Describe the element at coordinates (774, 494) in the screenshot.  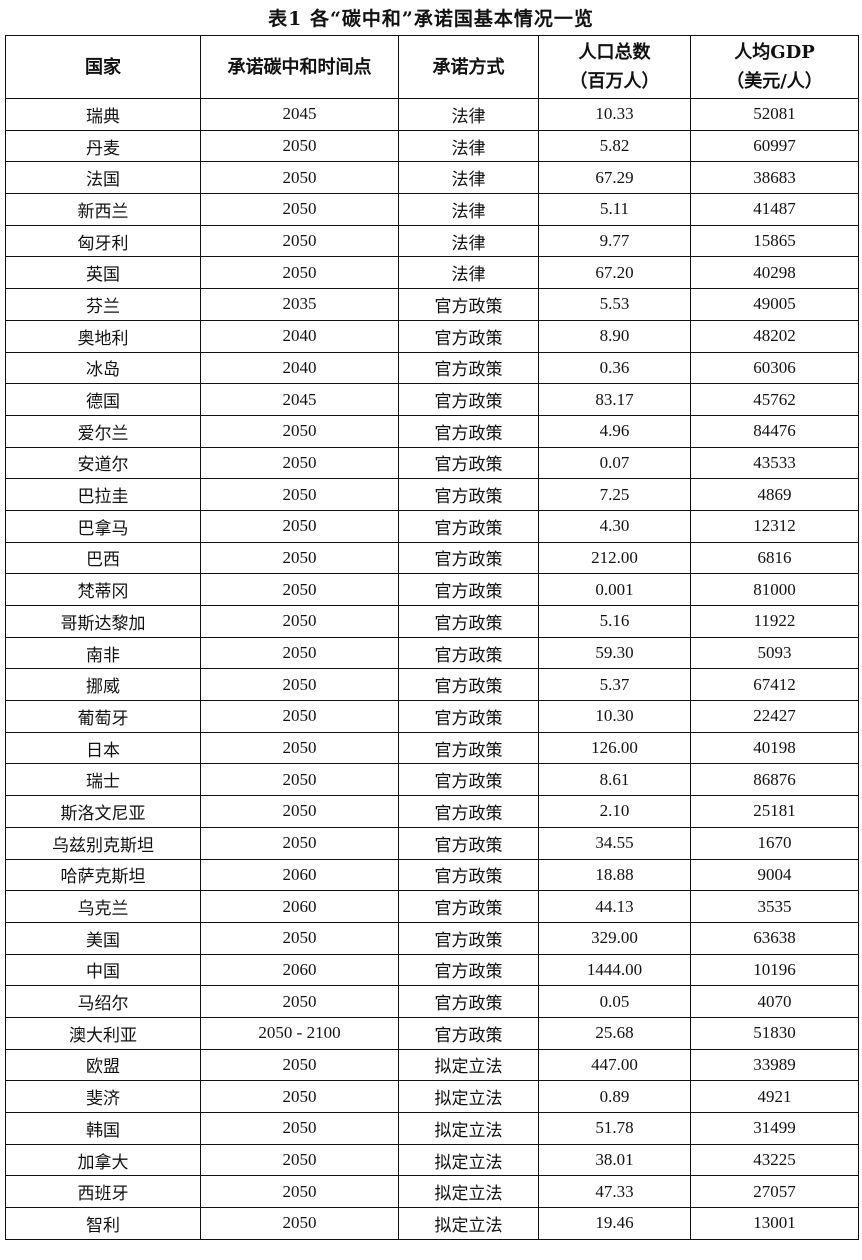
I see `cell-gdp-per-capita: 4869` at that location.